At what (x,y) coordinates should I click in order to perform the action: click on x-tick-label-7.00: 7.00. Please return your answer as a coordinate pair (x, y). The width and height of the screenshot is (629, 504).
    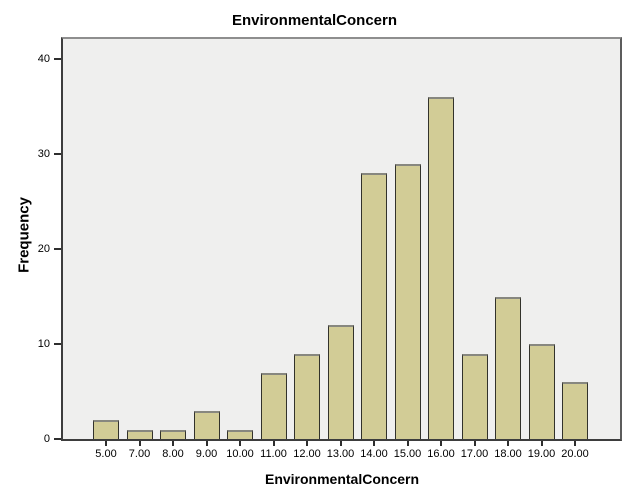
    Looking at the image, I should click on (139, 454).